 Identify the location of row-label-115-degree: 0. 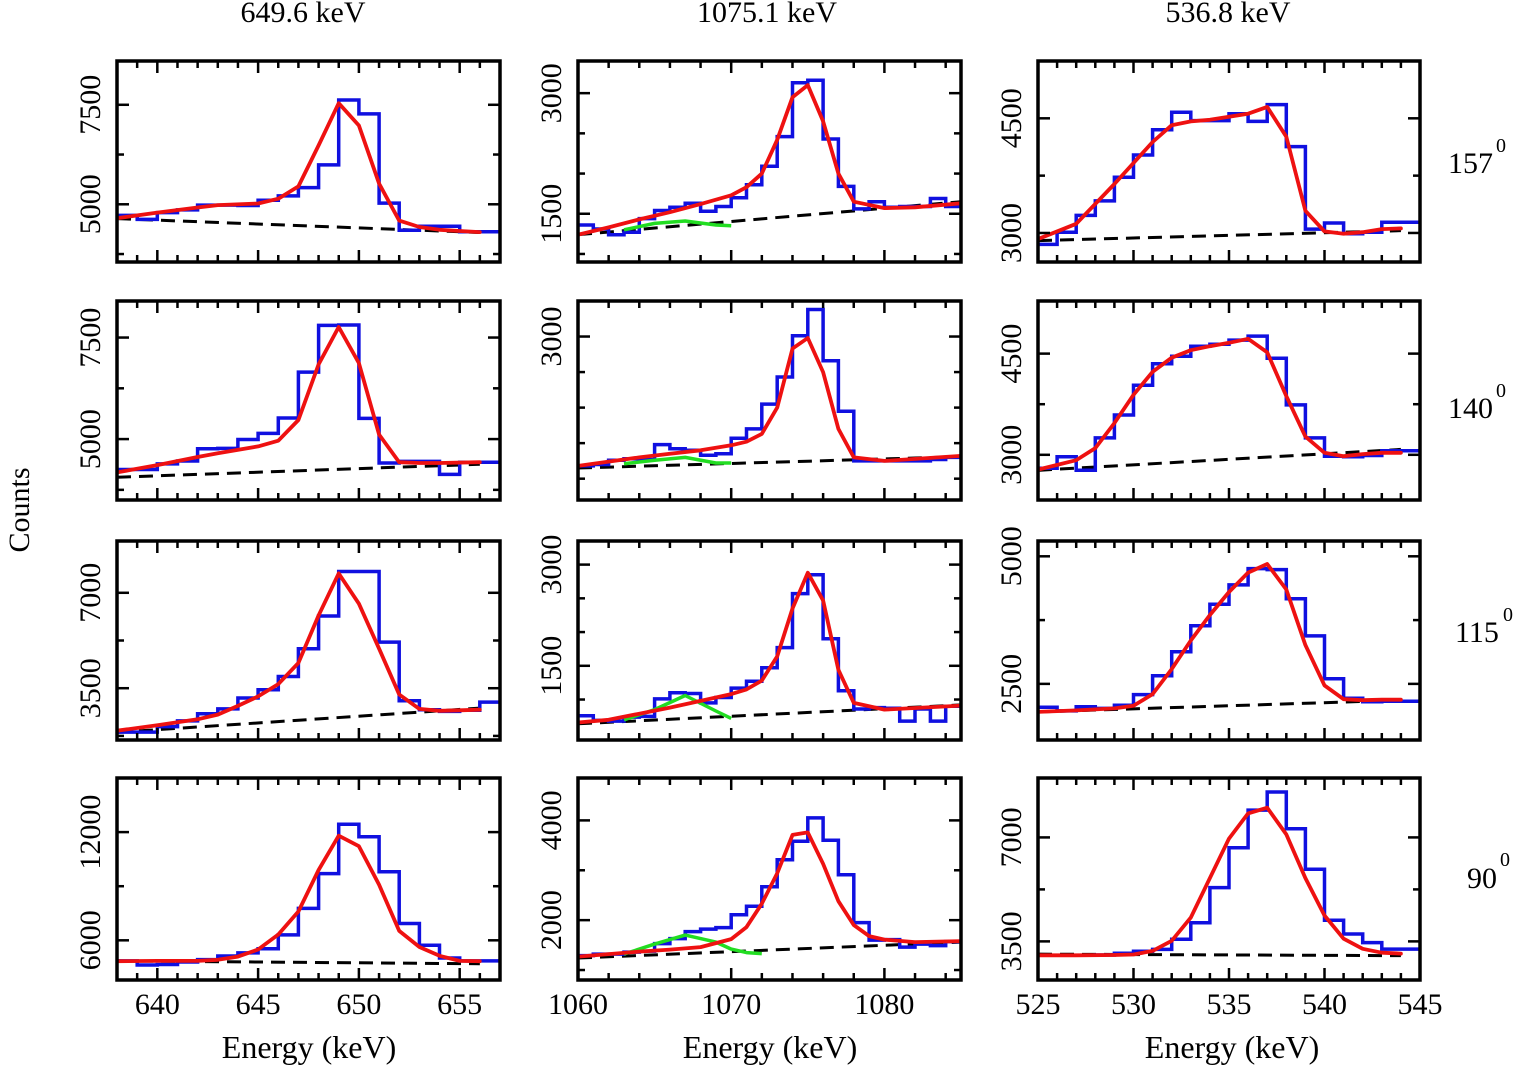
(1508, 615).